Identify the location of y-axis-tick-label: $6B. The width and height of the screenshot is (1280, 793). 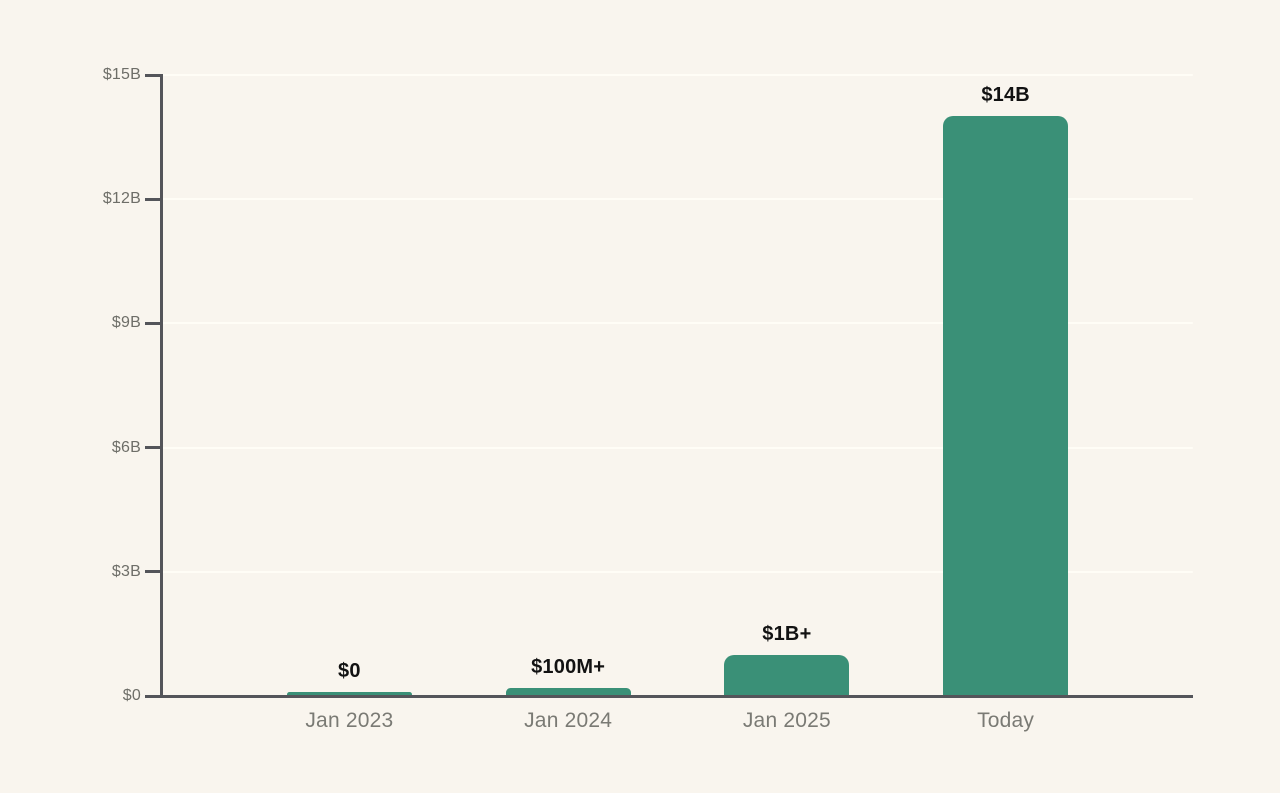
(126, 447).